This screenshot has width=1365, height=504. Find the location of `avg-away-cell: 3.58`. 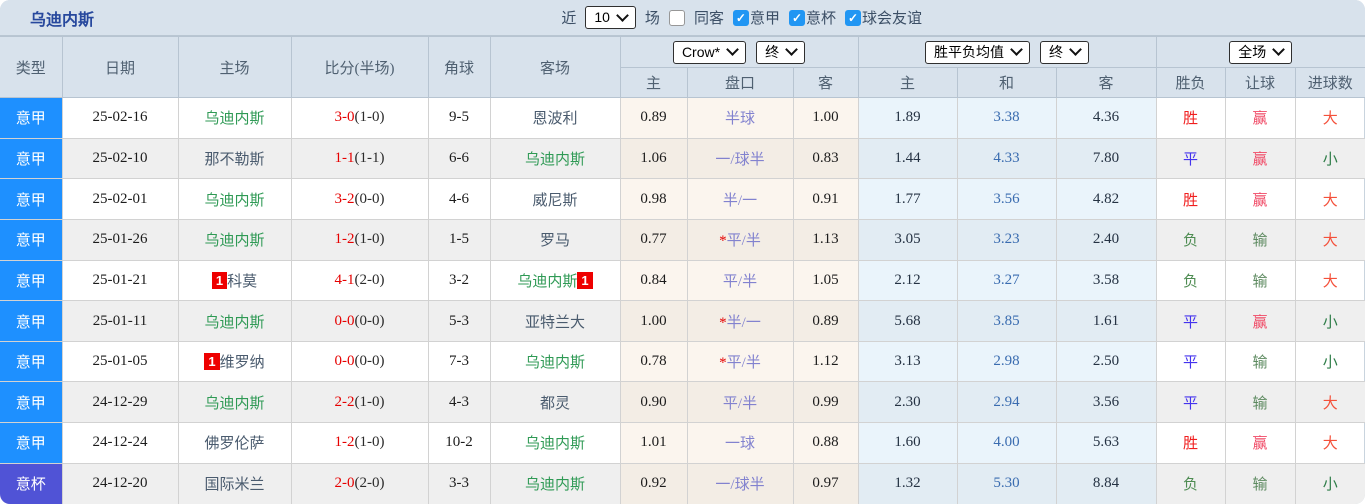

avg-away-cell: 3.58 is located at coordinates (1106, 280).